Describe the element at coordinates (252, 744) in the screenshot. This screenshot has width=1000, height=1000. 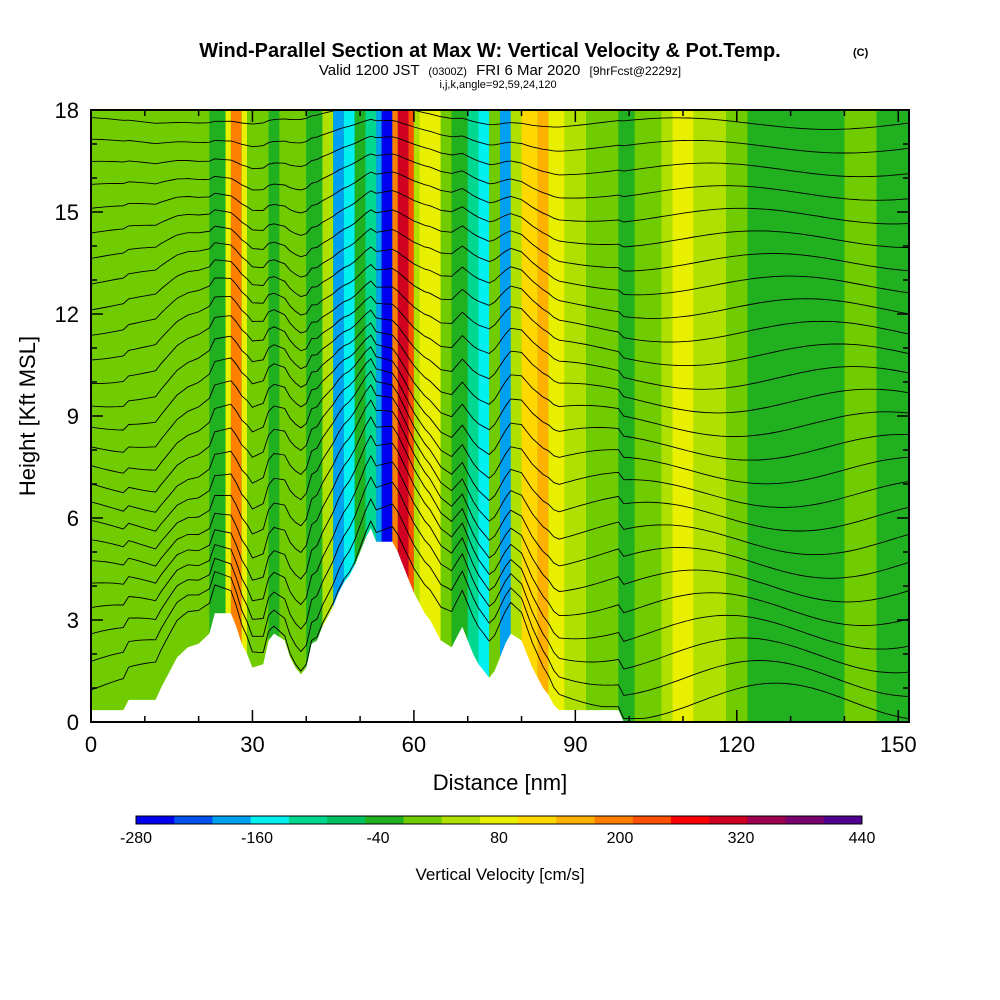
I see `x-tick-label: 30` at that location.